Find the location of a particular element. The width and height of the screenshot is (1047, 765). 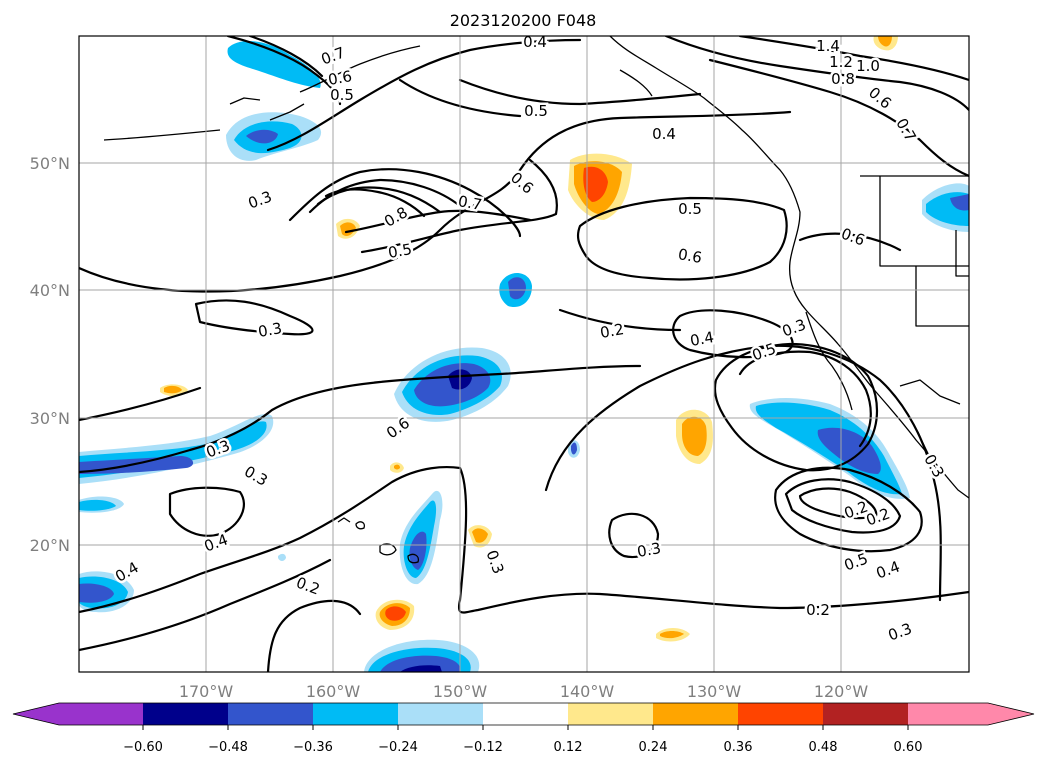

colorbar-tick-label: 0.24 is located at coordinates (653, 747).